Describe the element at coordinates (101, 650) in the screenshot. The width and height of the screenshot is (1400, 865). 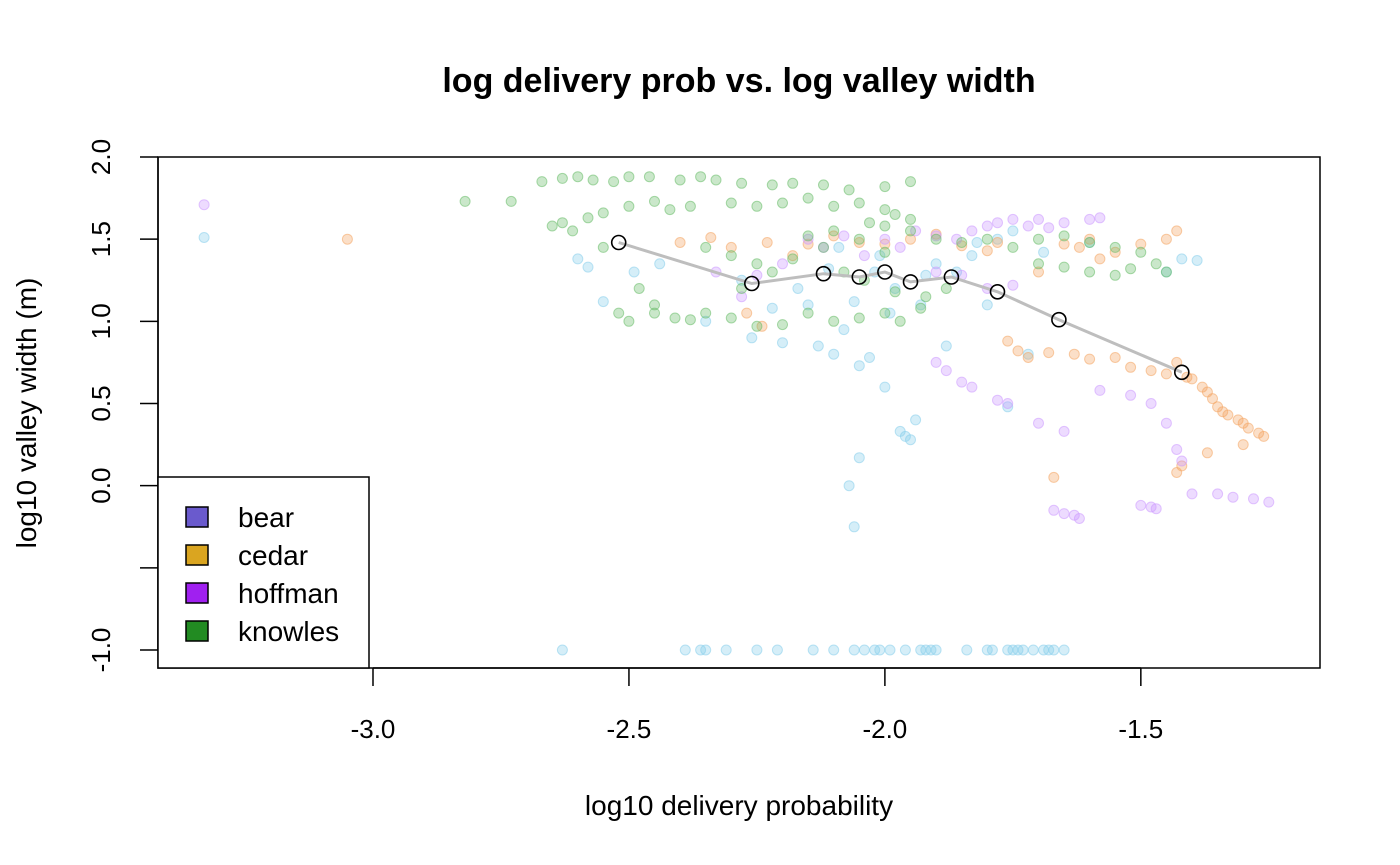
I see `y-tick-label: -1.0` at that location.